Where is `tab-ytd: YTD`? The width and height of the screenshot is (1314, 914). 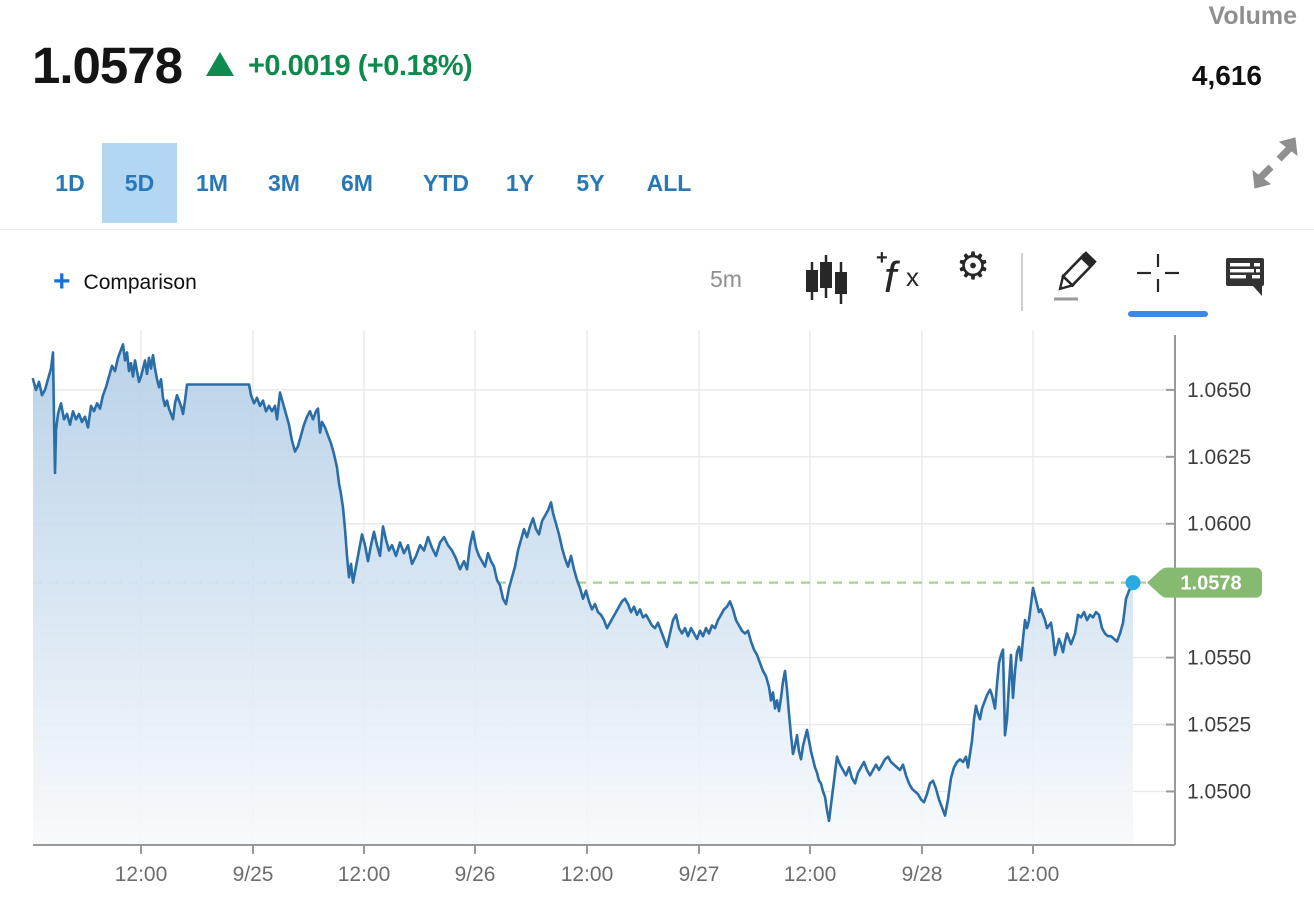 tab-ytd: YTD is located at coordinates (446, 182).